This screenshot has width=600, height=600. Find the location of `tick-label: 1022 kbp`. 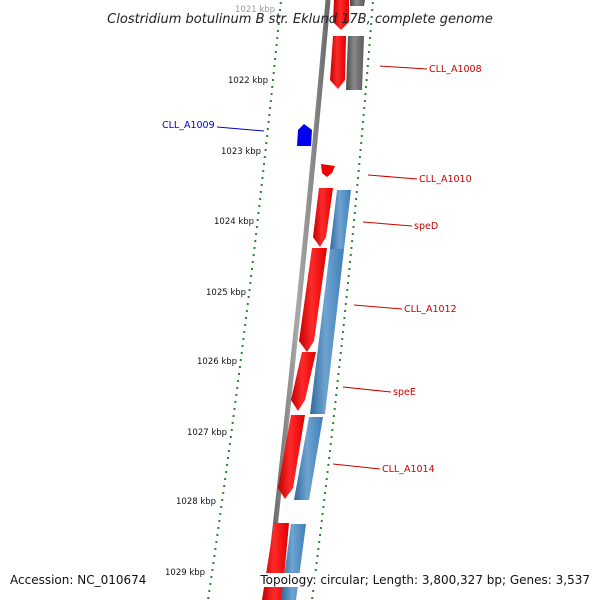

tick-label: 1022 kbp is located at coordinates (248, 81).